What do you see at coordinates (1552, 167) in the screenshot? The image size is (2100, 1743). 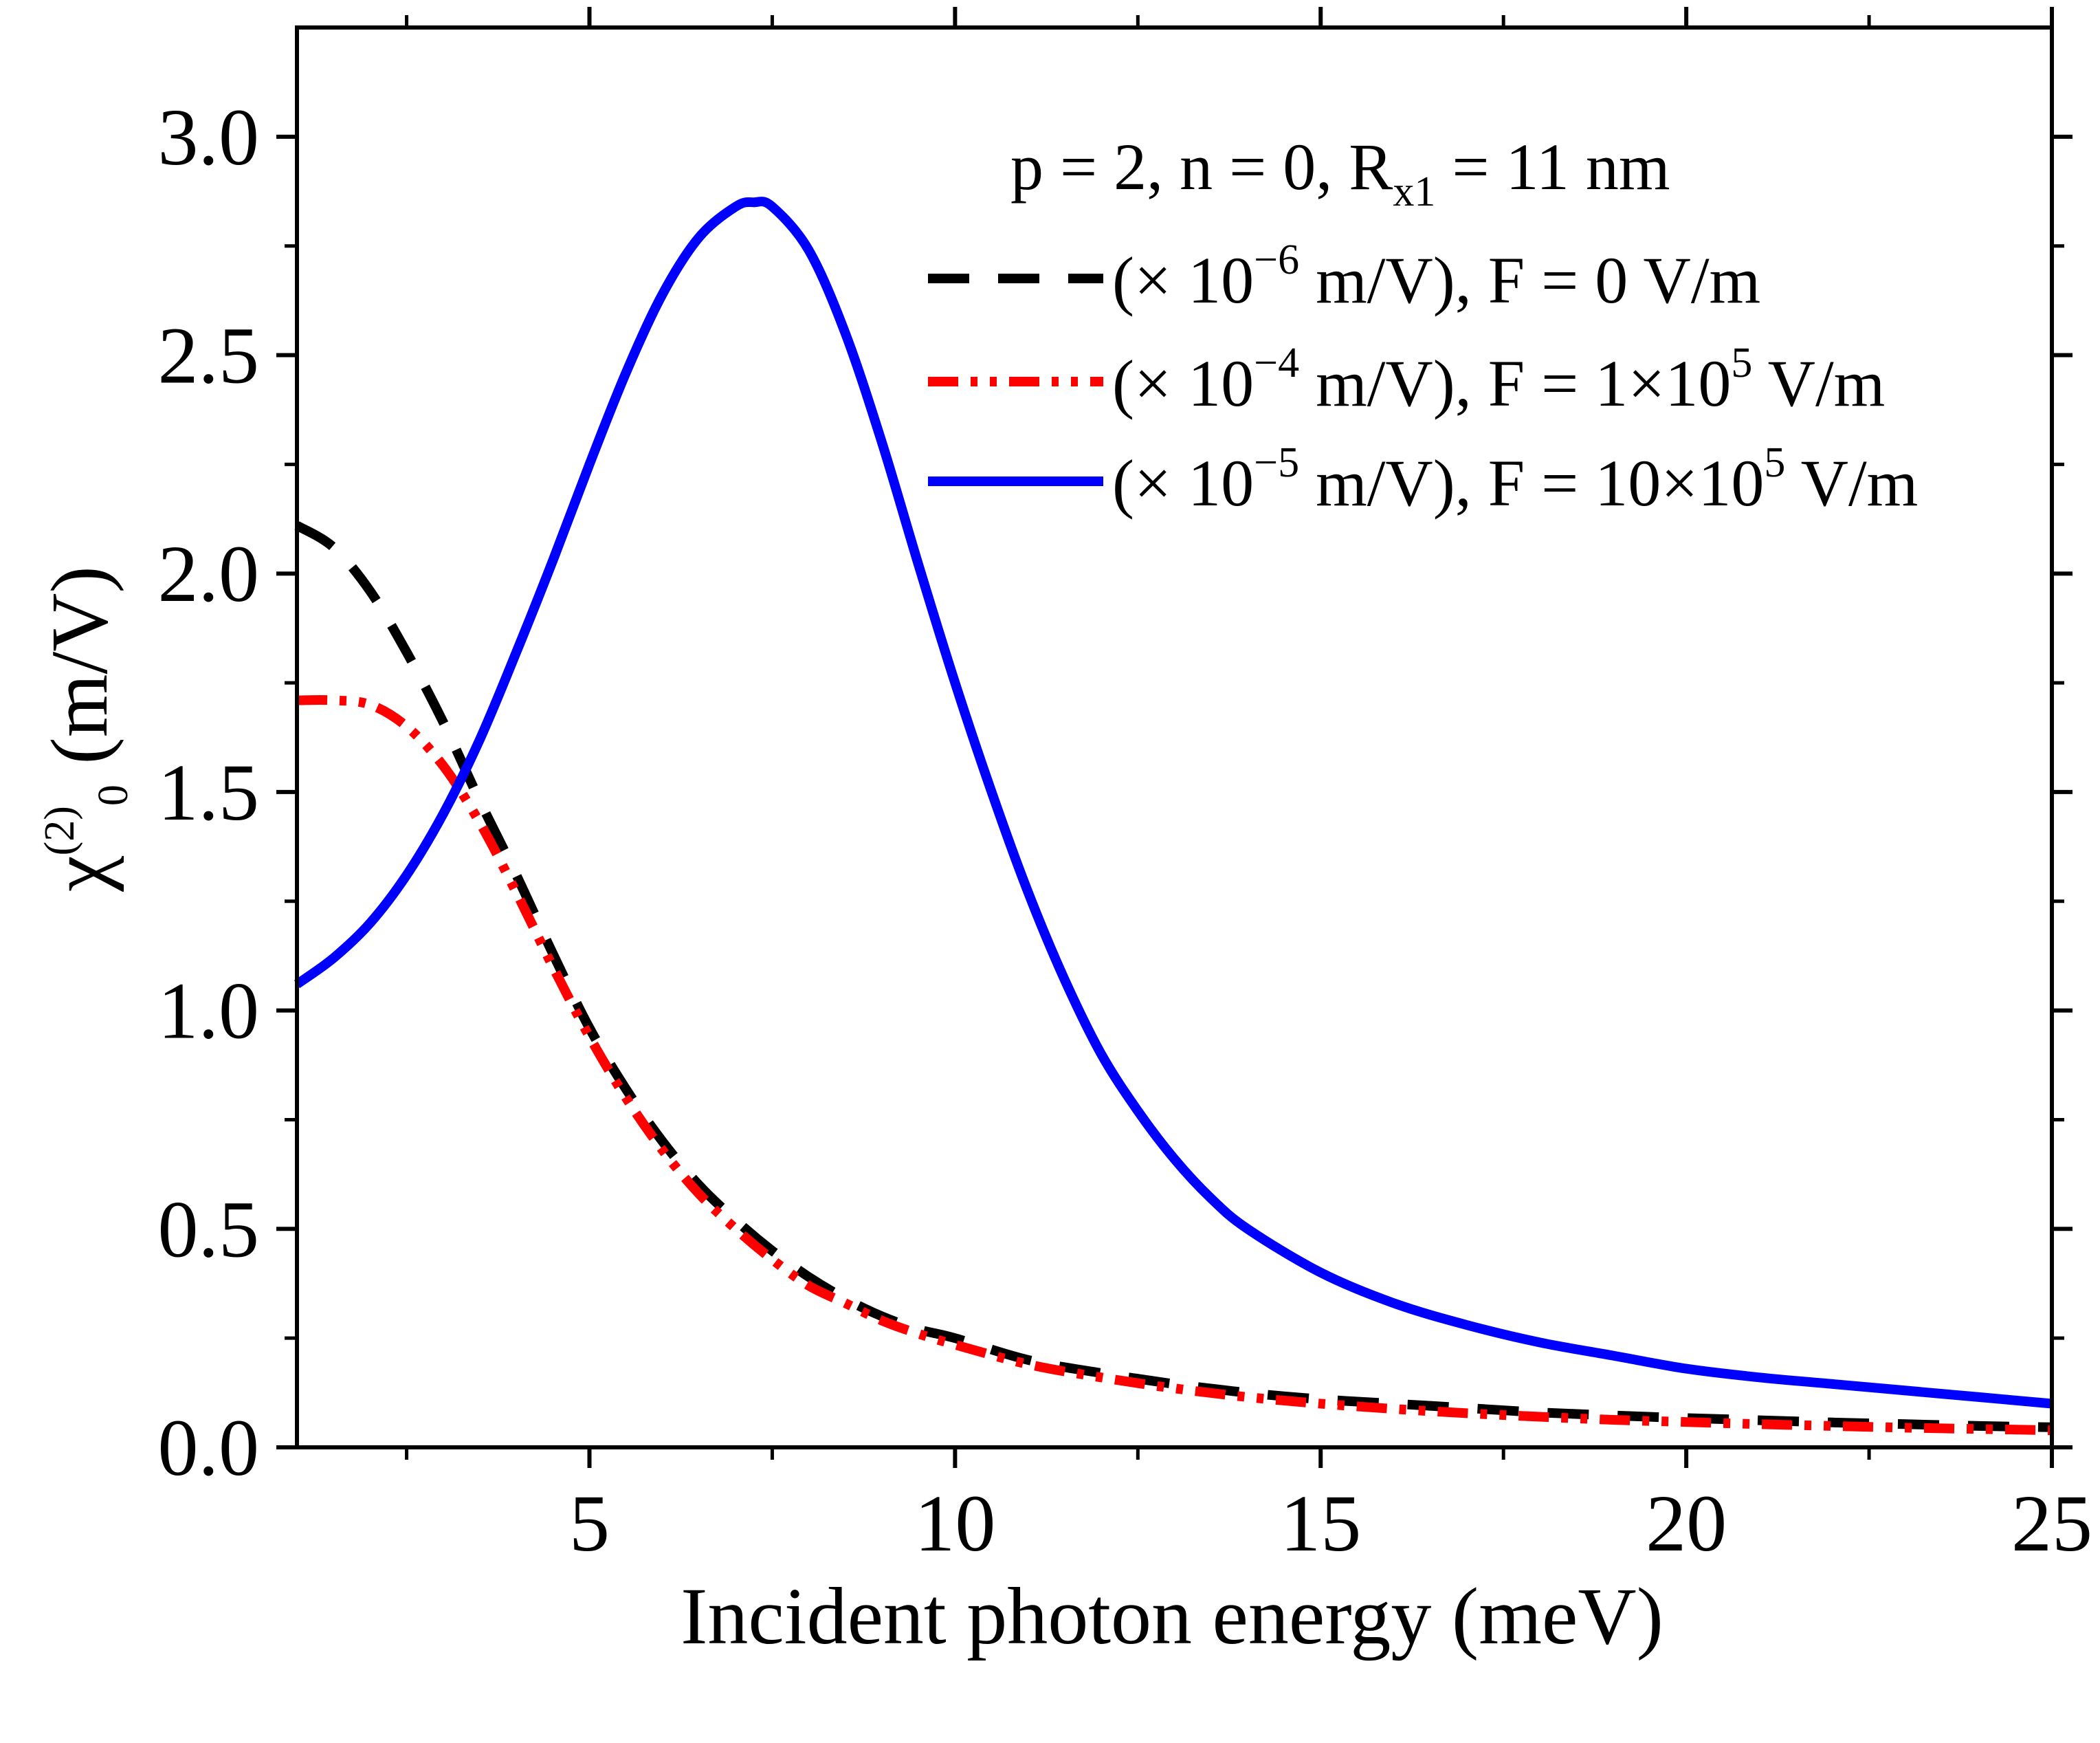 I see `annotation-suffix: = 11 nm` at bounding box center [1552, 167].